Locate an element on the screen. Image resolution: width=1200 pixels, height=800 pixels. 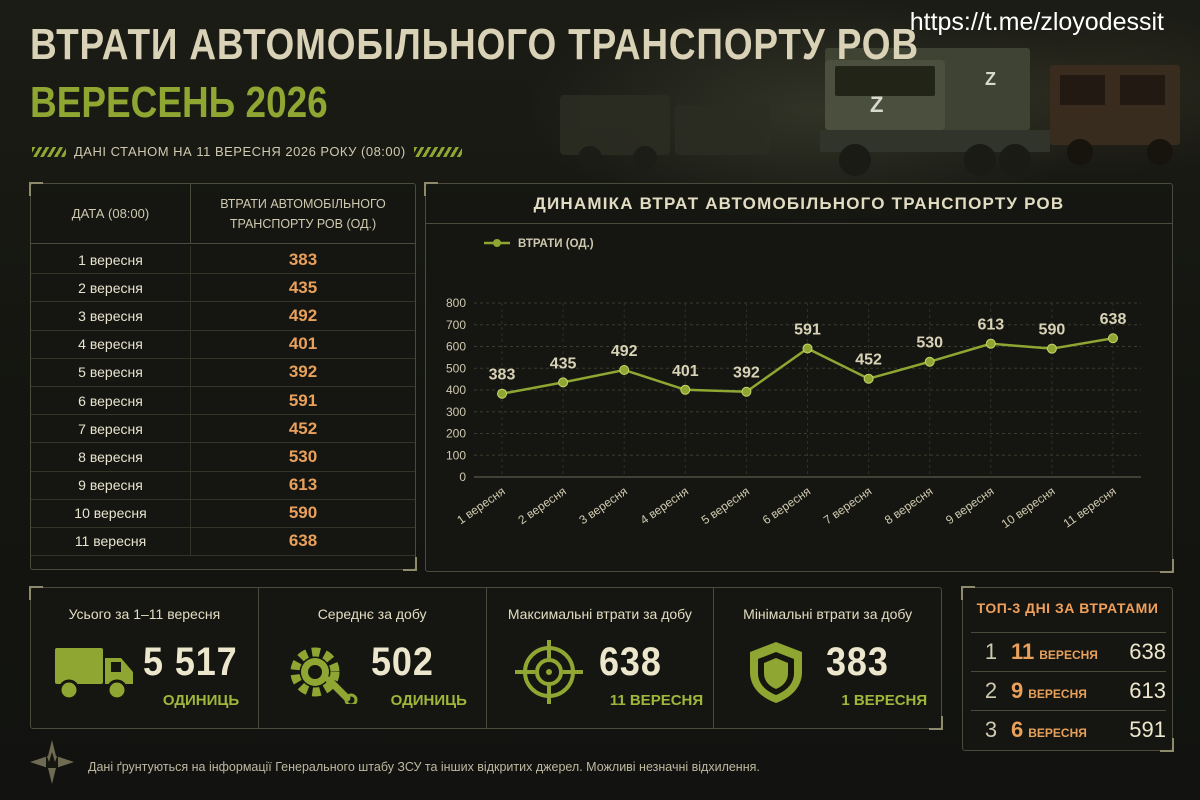
row-value: 590 is located at coordinates (303, 513).